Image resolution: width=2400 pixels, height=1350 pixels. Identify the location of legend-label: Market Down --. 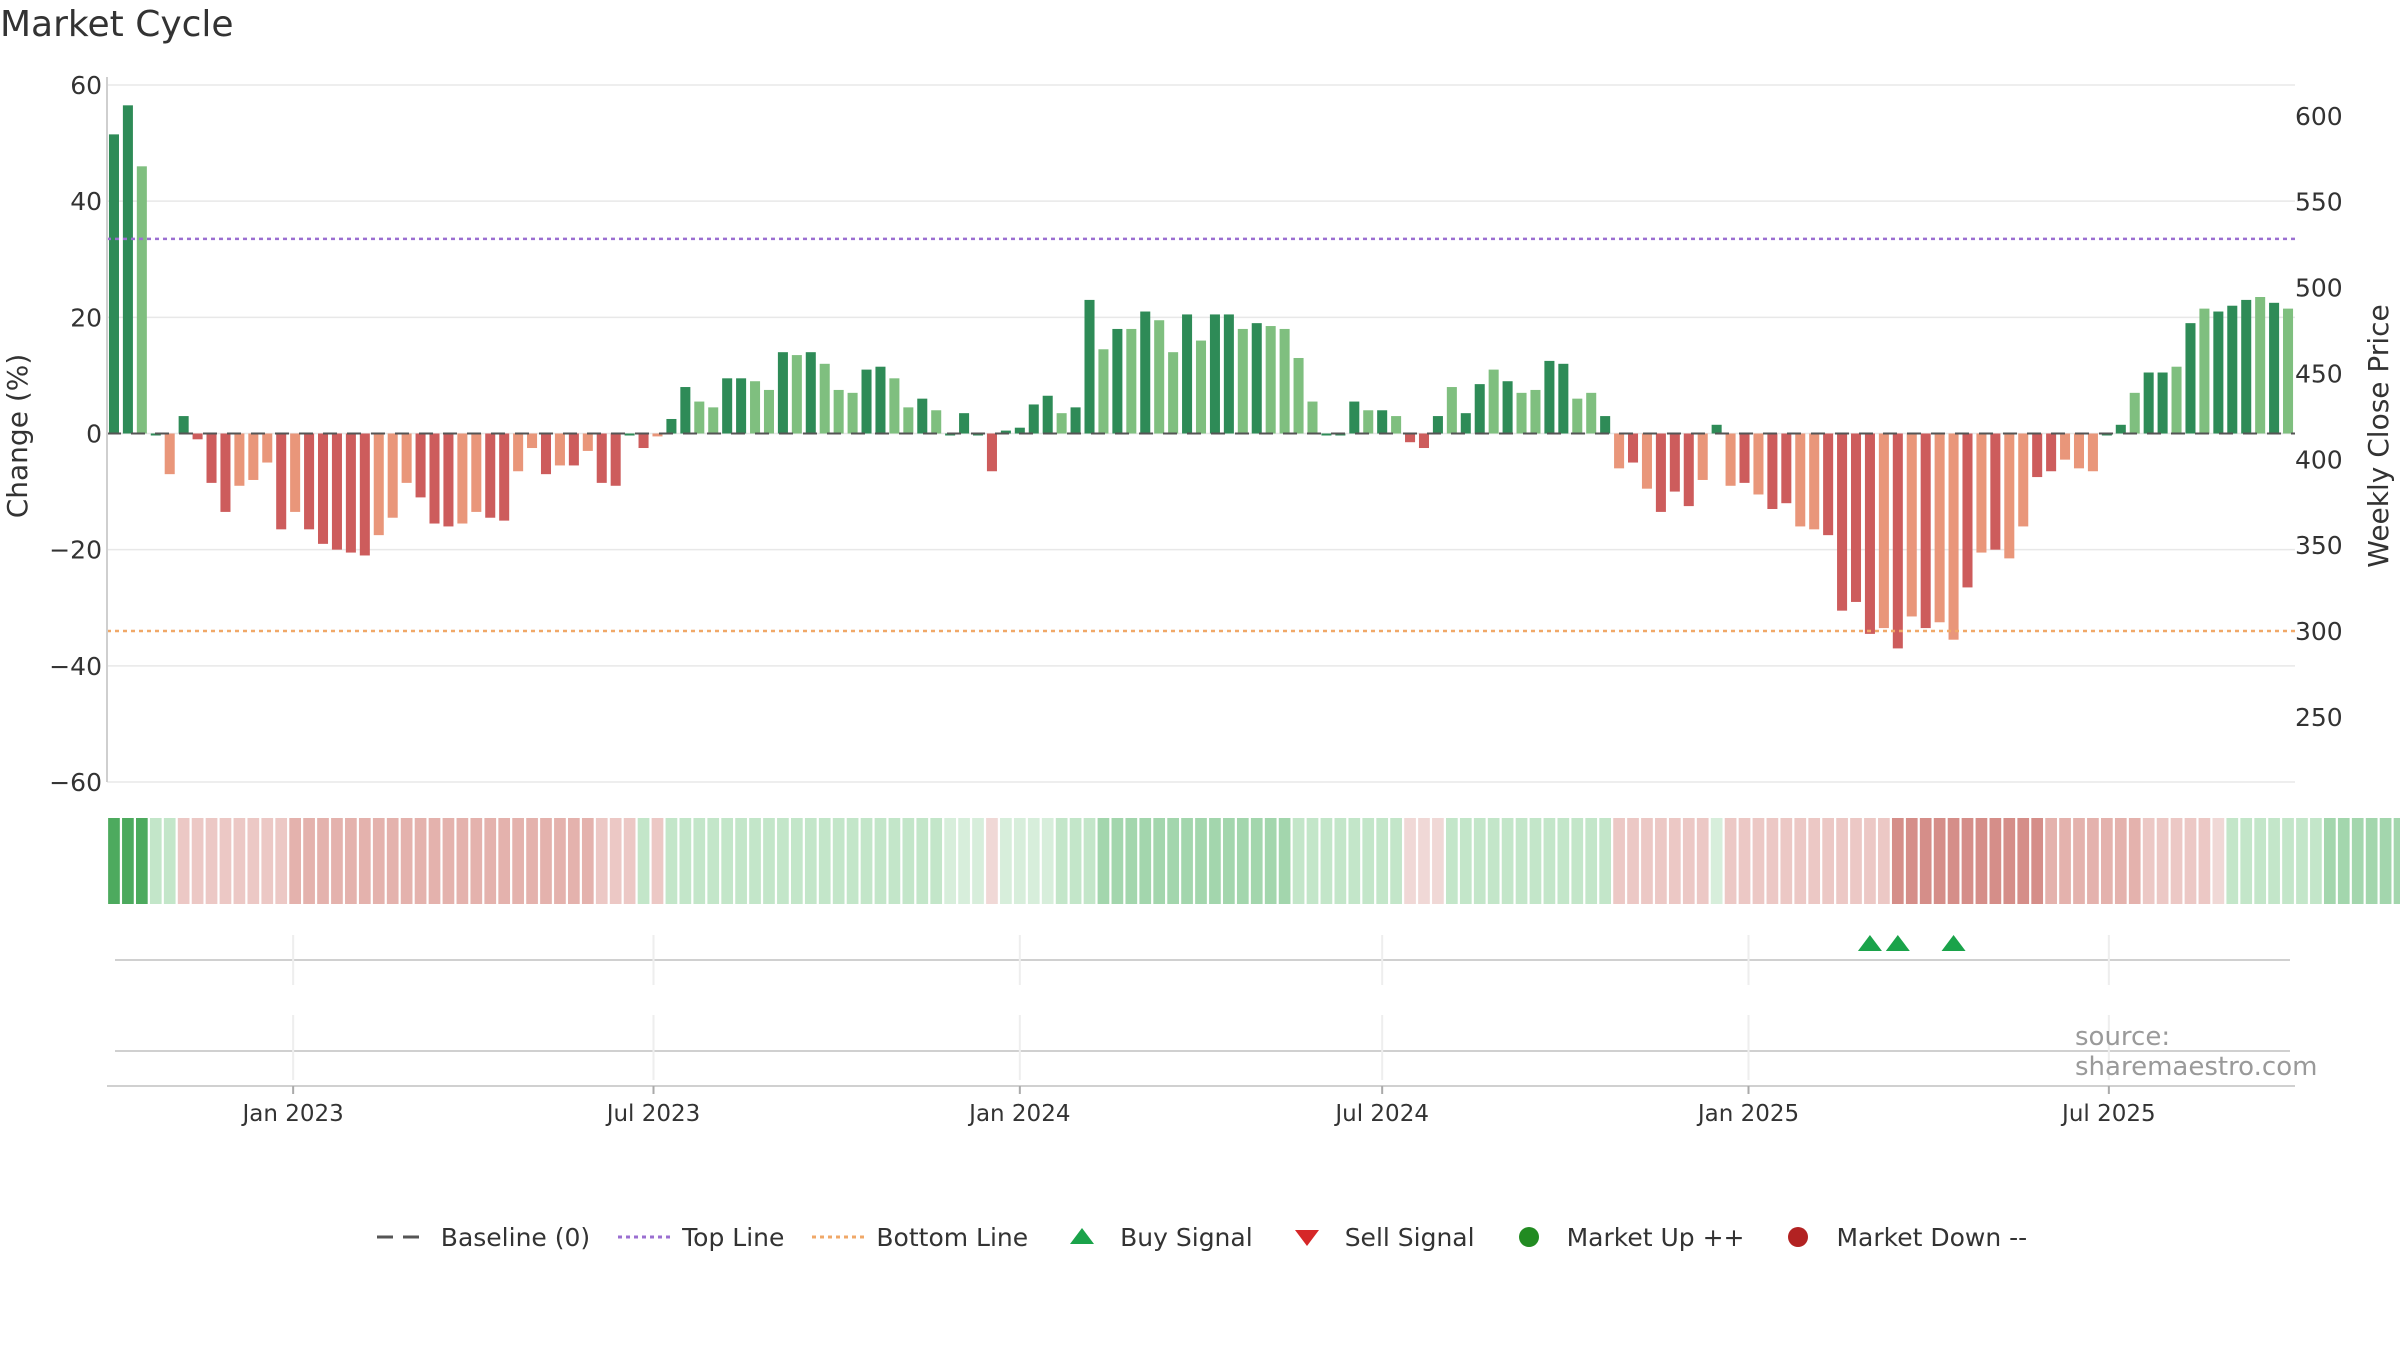
(1932, 1237).